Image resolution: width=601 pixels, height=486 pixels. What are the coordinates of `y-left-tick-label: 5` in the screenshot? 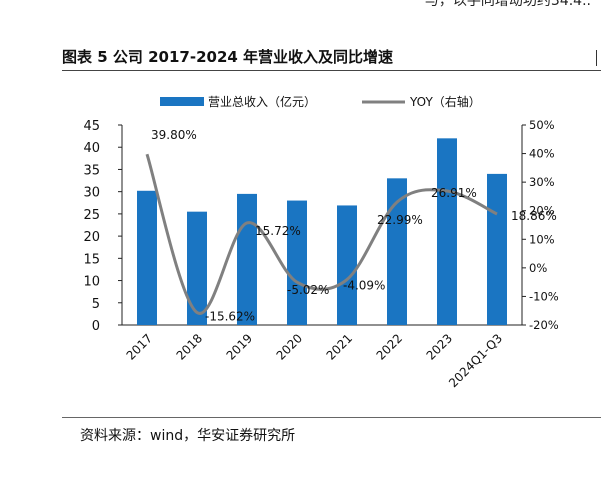 It's located at (96, 304).